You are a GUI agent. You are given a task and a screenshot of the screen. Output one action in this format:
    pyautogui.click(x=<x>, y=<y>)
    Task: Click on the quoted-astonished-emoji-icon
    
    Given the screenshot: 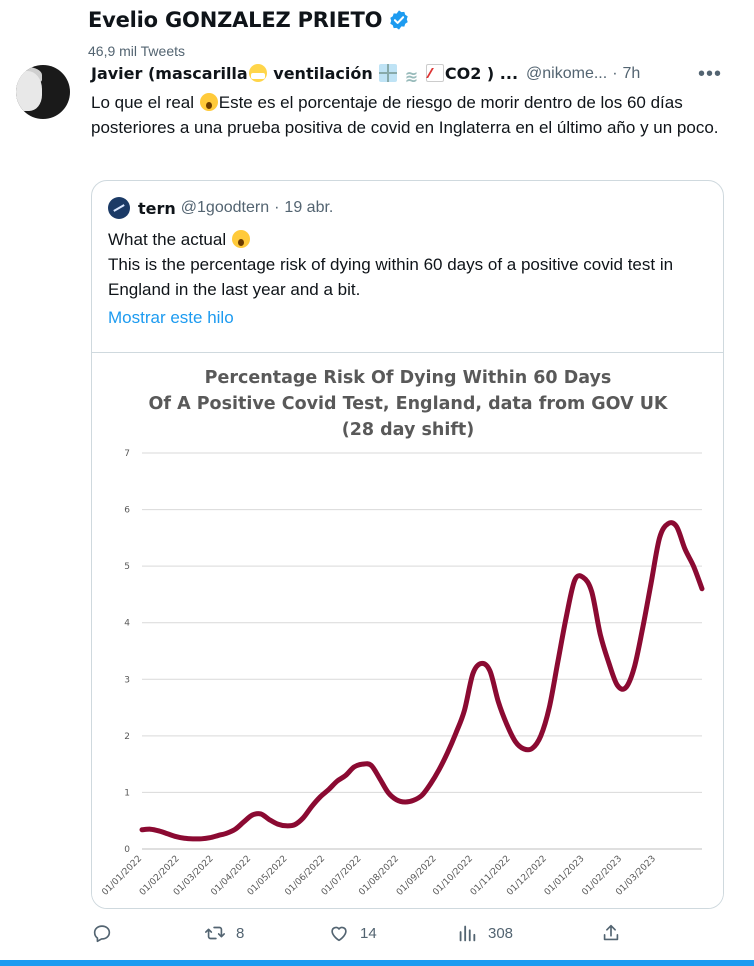 What is the action you would take?
    pyautogui.click(x=240, y=239)
    